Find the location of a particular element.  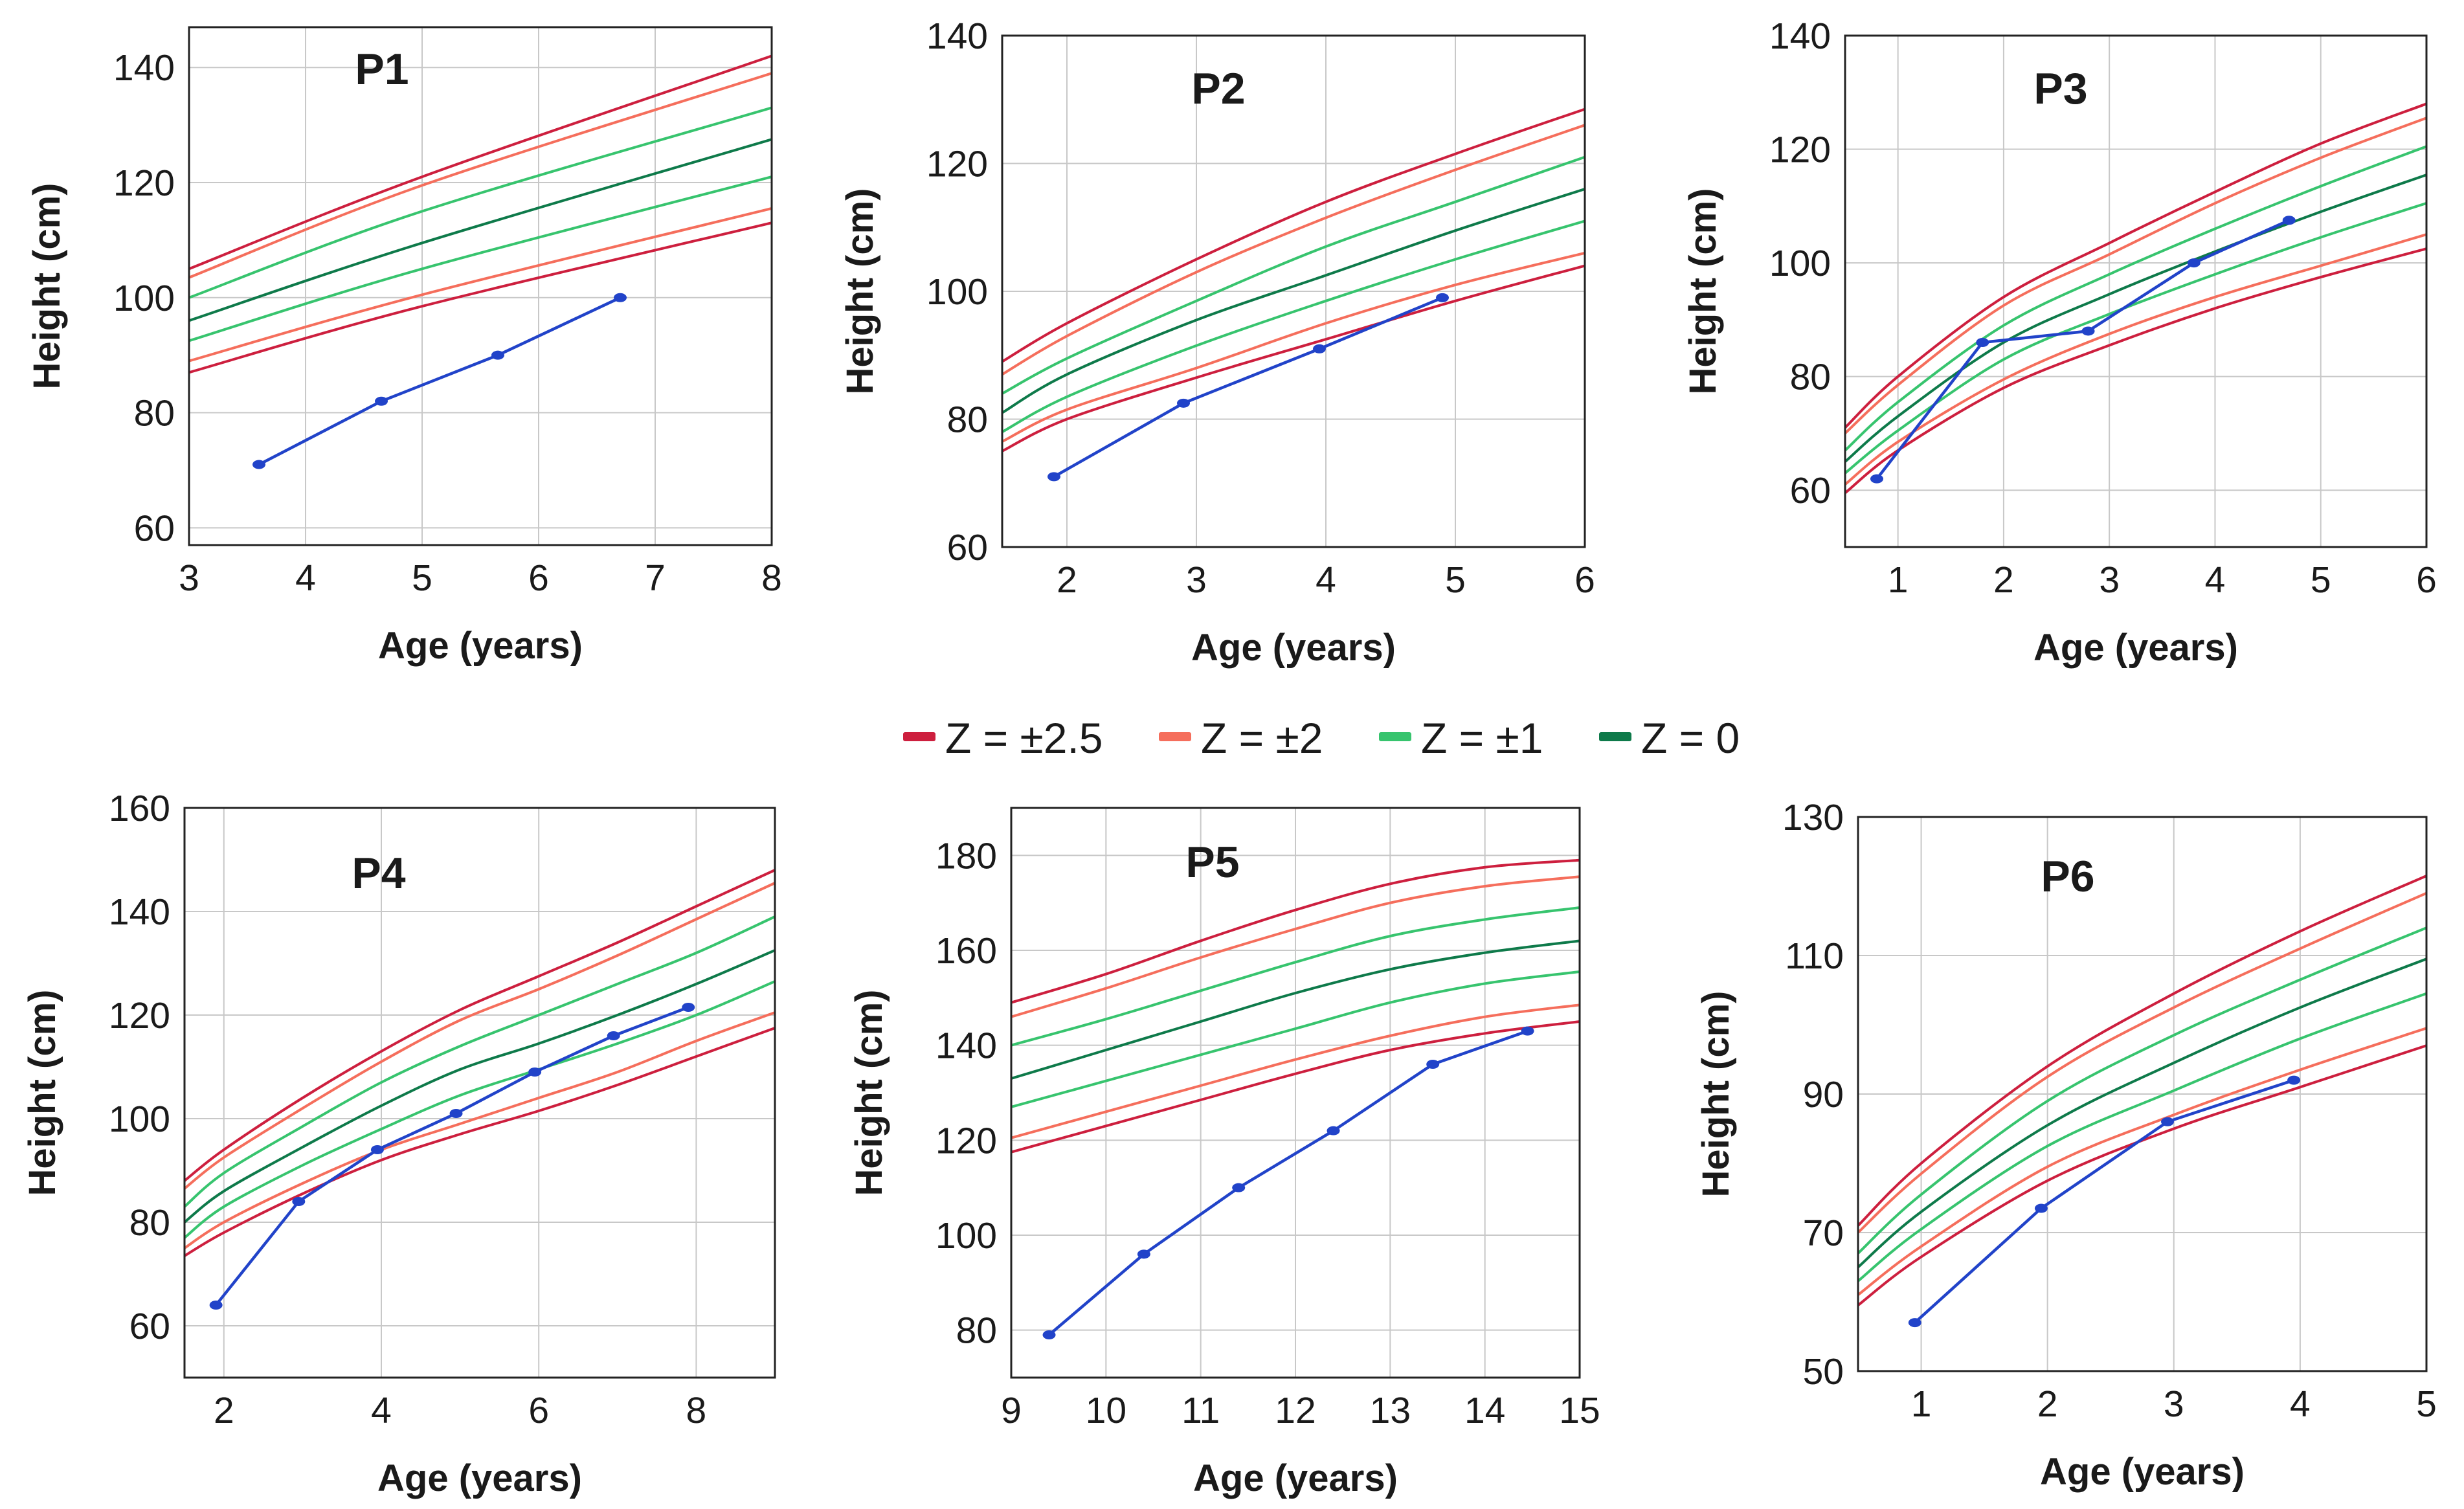

x-tick-label: 13 is located at coordinates (1391, 1410).